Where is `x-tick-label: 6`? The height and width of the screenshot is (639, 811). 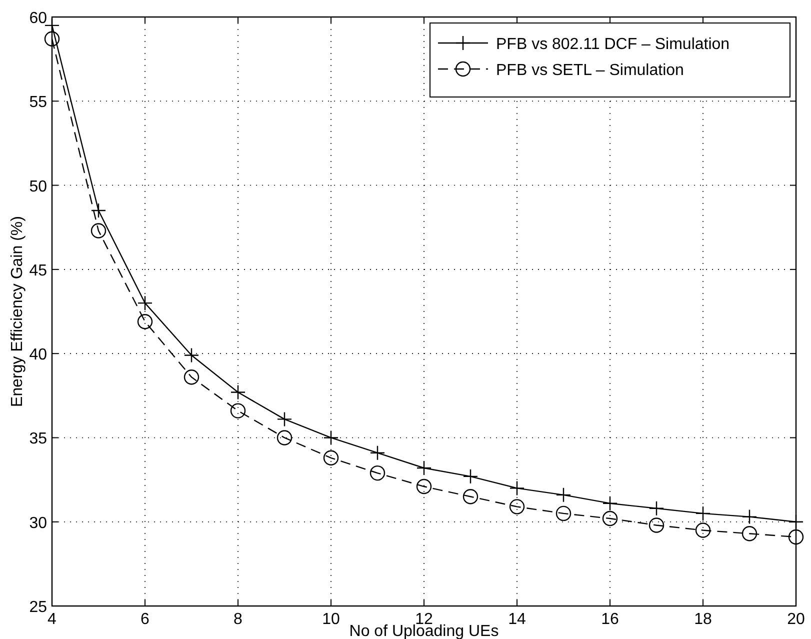 x-tick-label: 6 is located at coordinates (145, 619).